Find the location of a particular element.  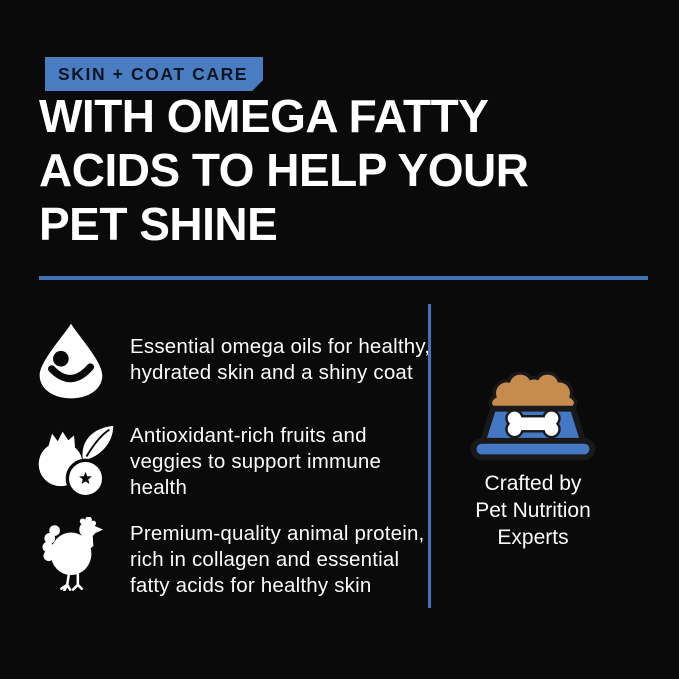

benefit-line: Premium-quality animal protein, is located at coordinates (277, 533).